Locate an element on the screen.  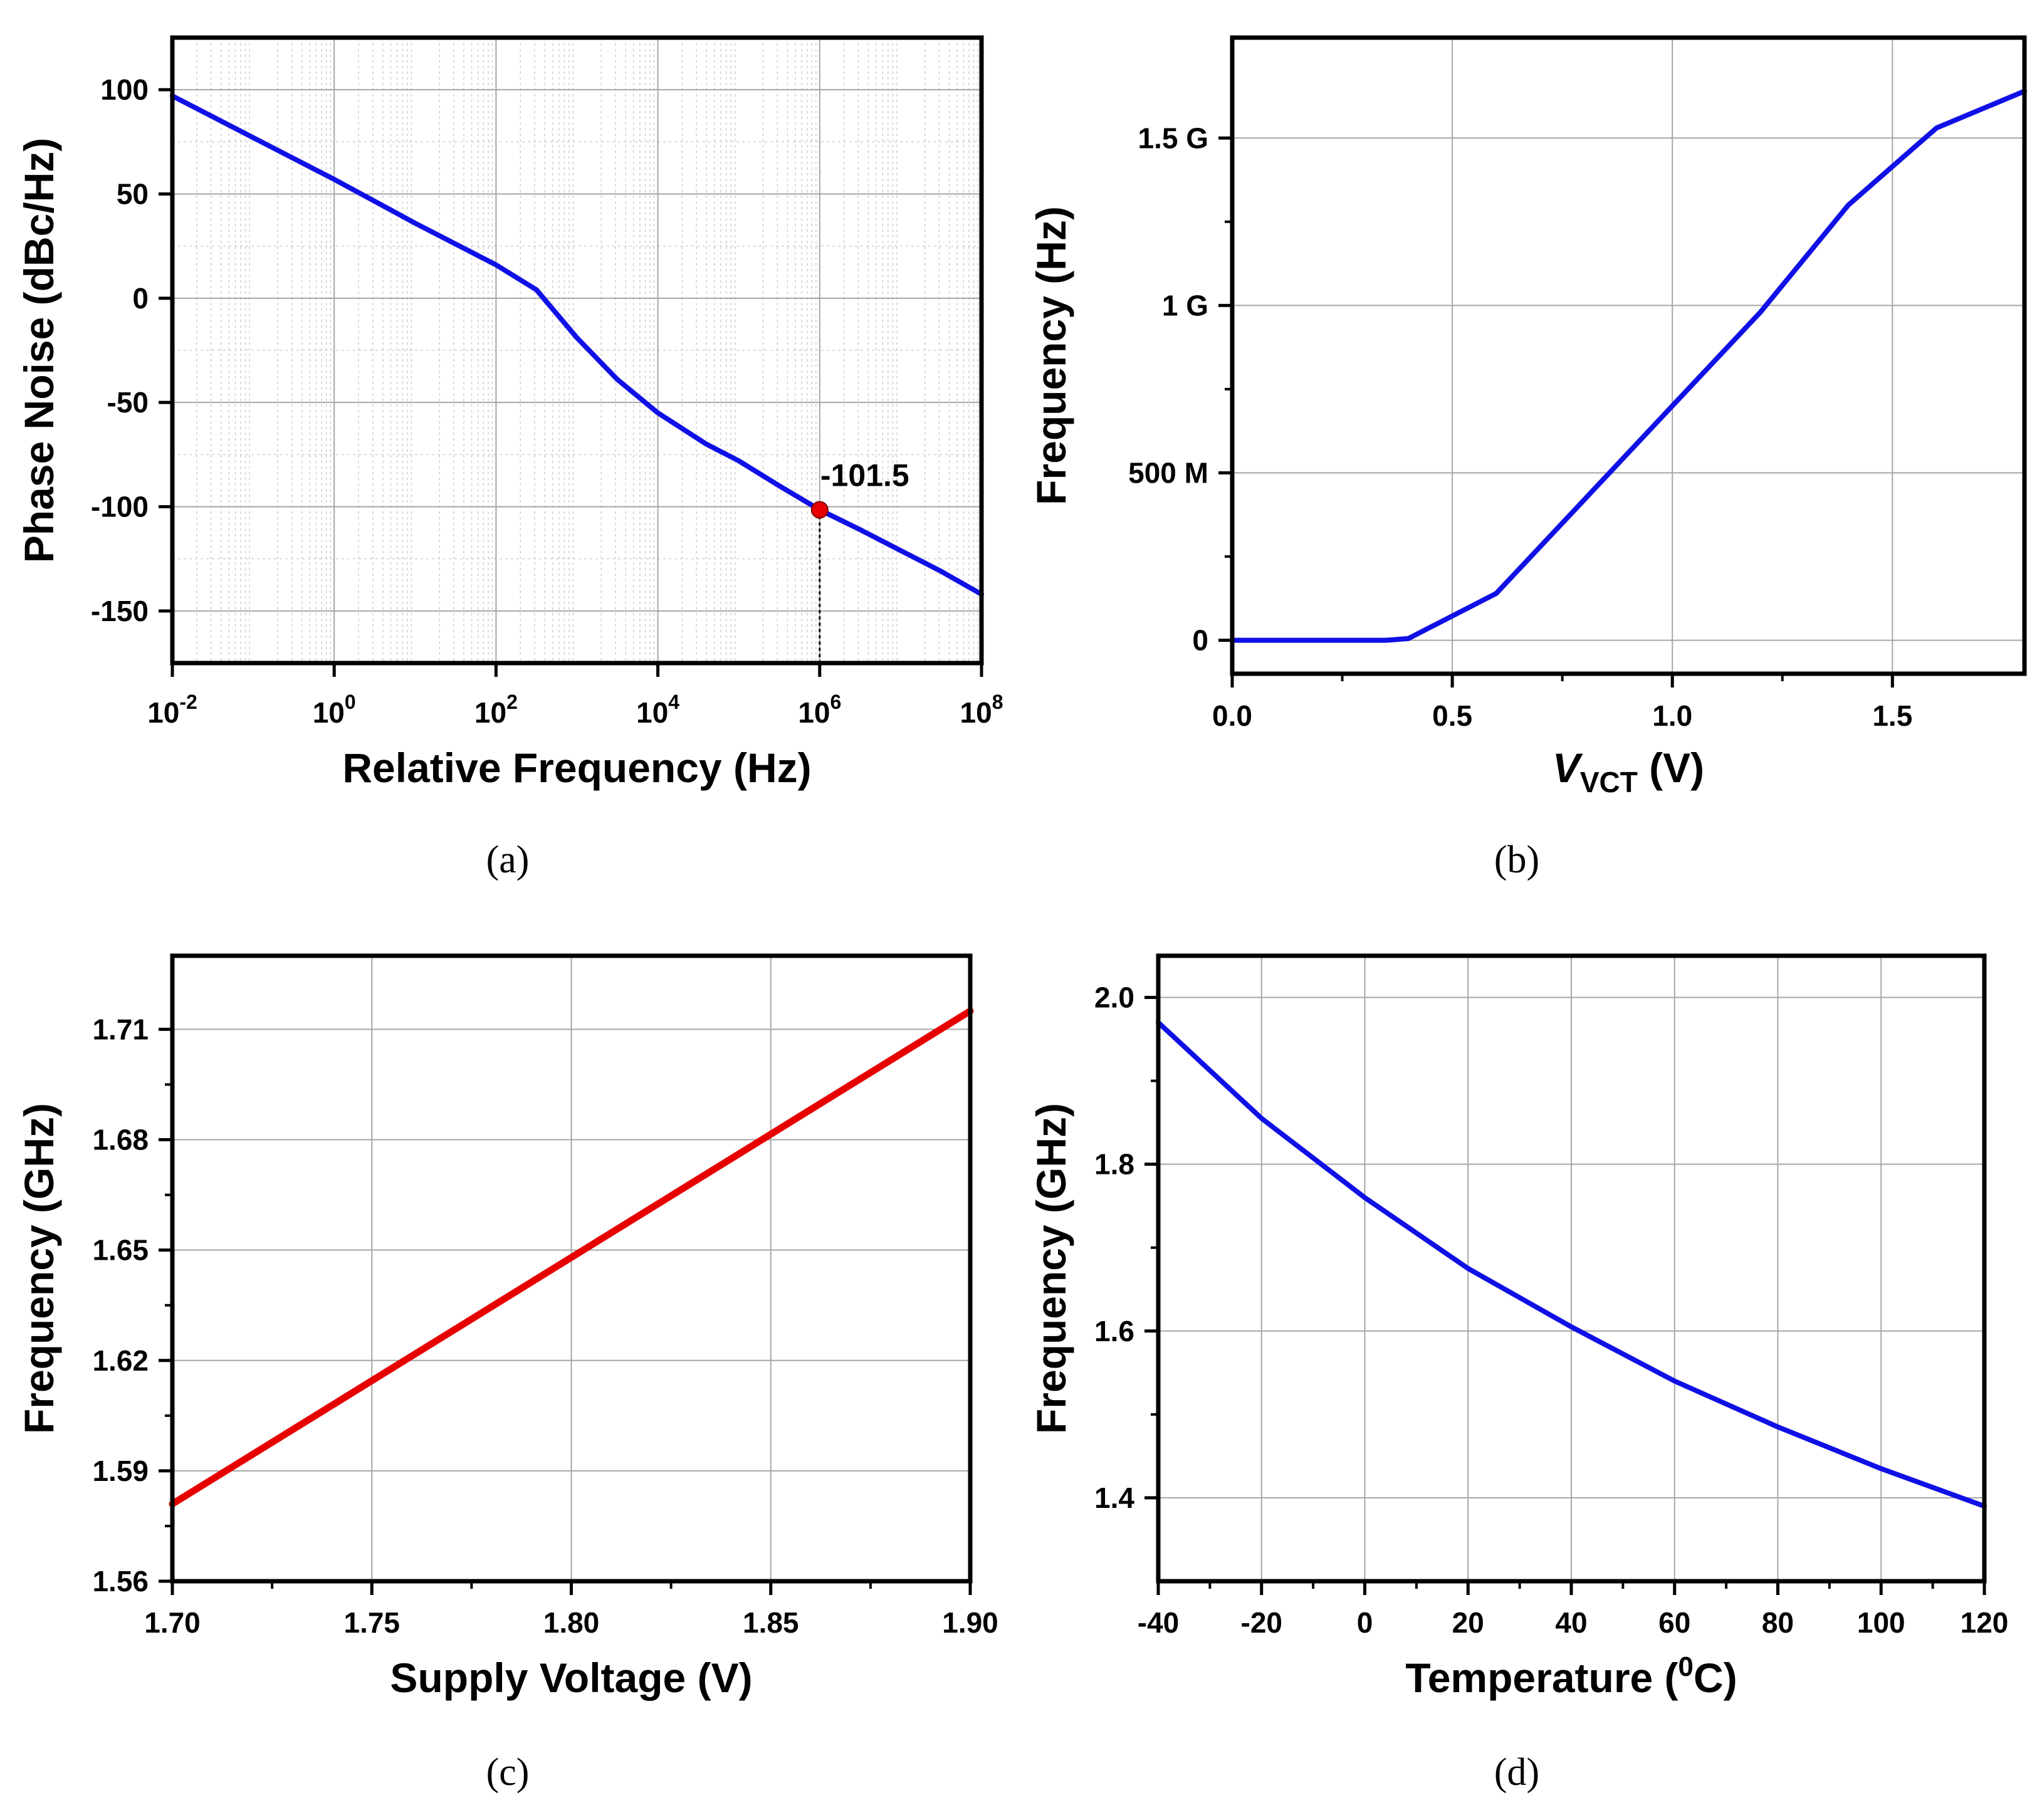
x-tick-label: 1.70 is located at coordinates (173, 1622).